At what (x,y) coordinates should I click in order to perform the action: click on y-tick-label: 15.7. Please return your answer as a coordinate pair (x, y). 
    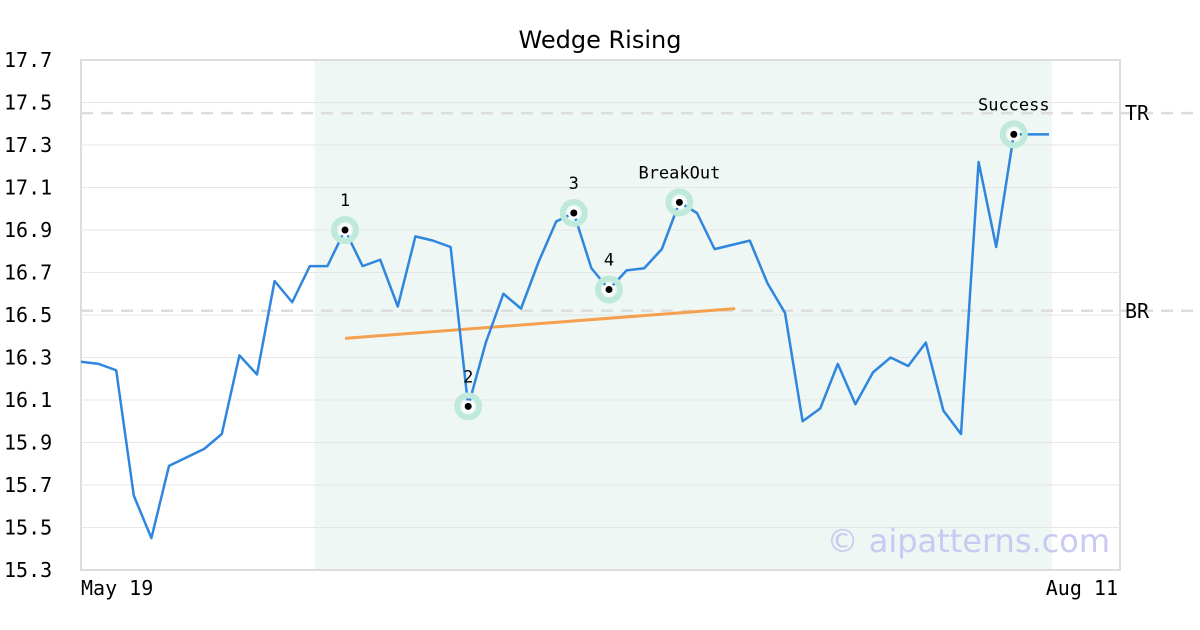
    Looking at the image, I should click on (28, 485).